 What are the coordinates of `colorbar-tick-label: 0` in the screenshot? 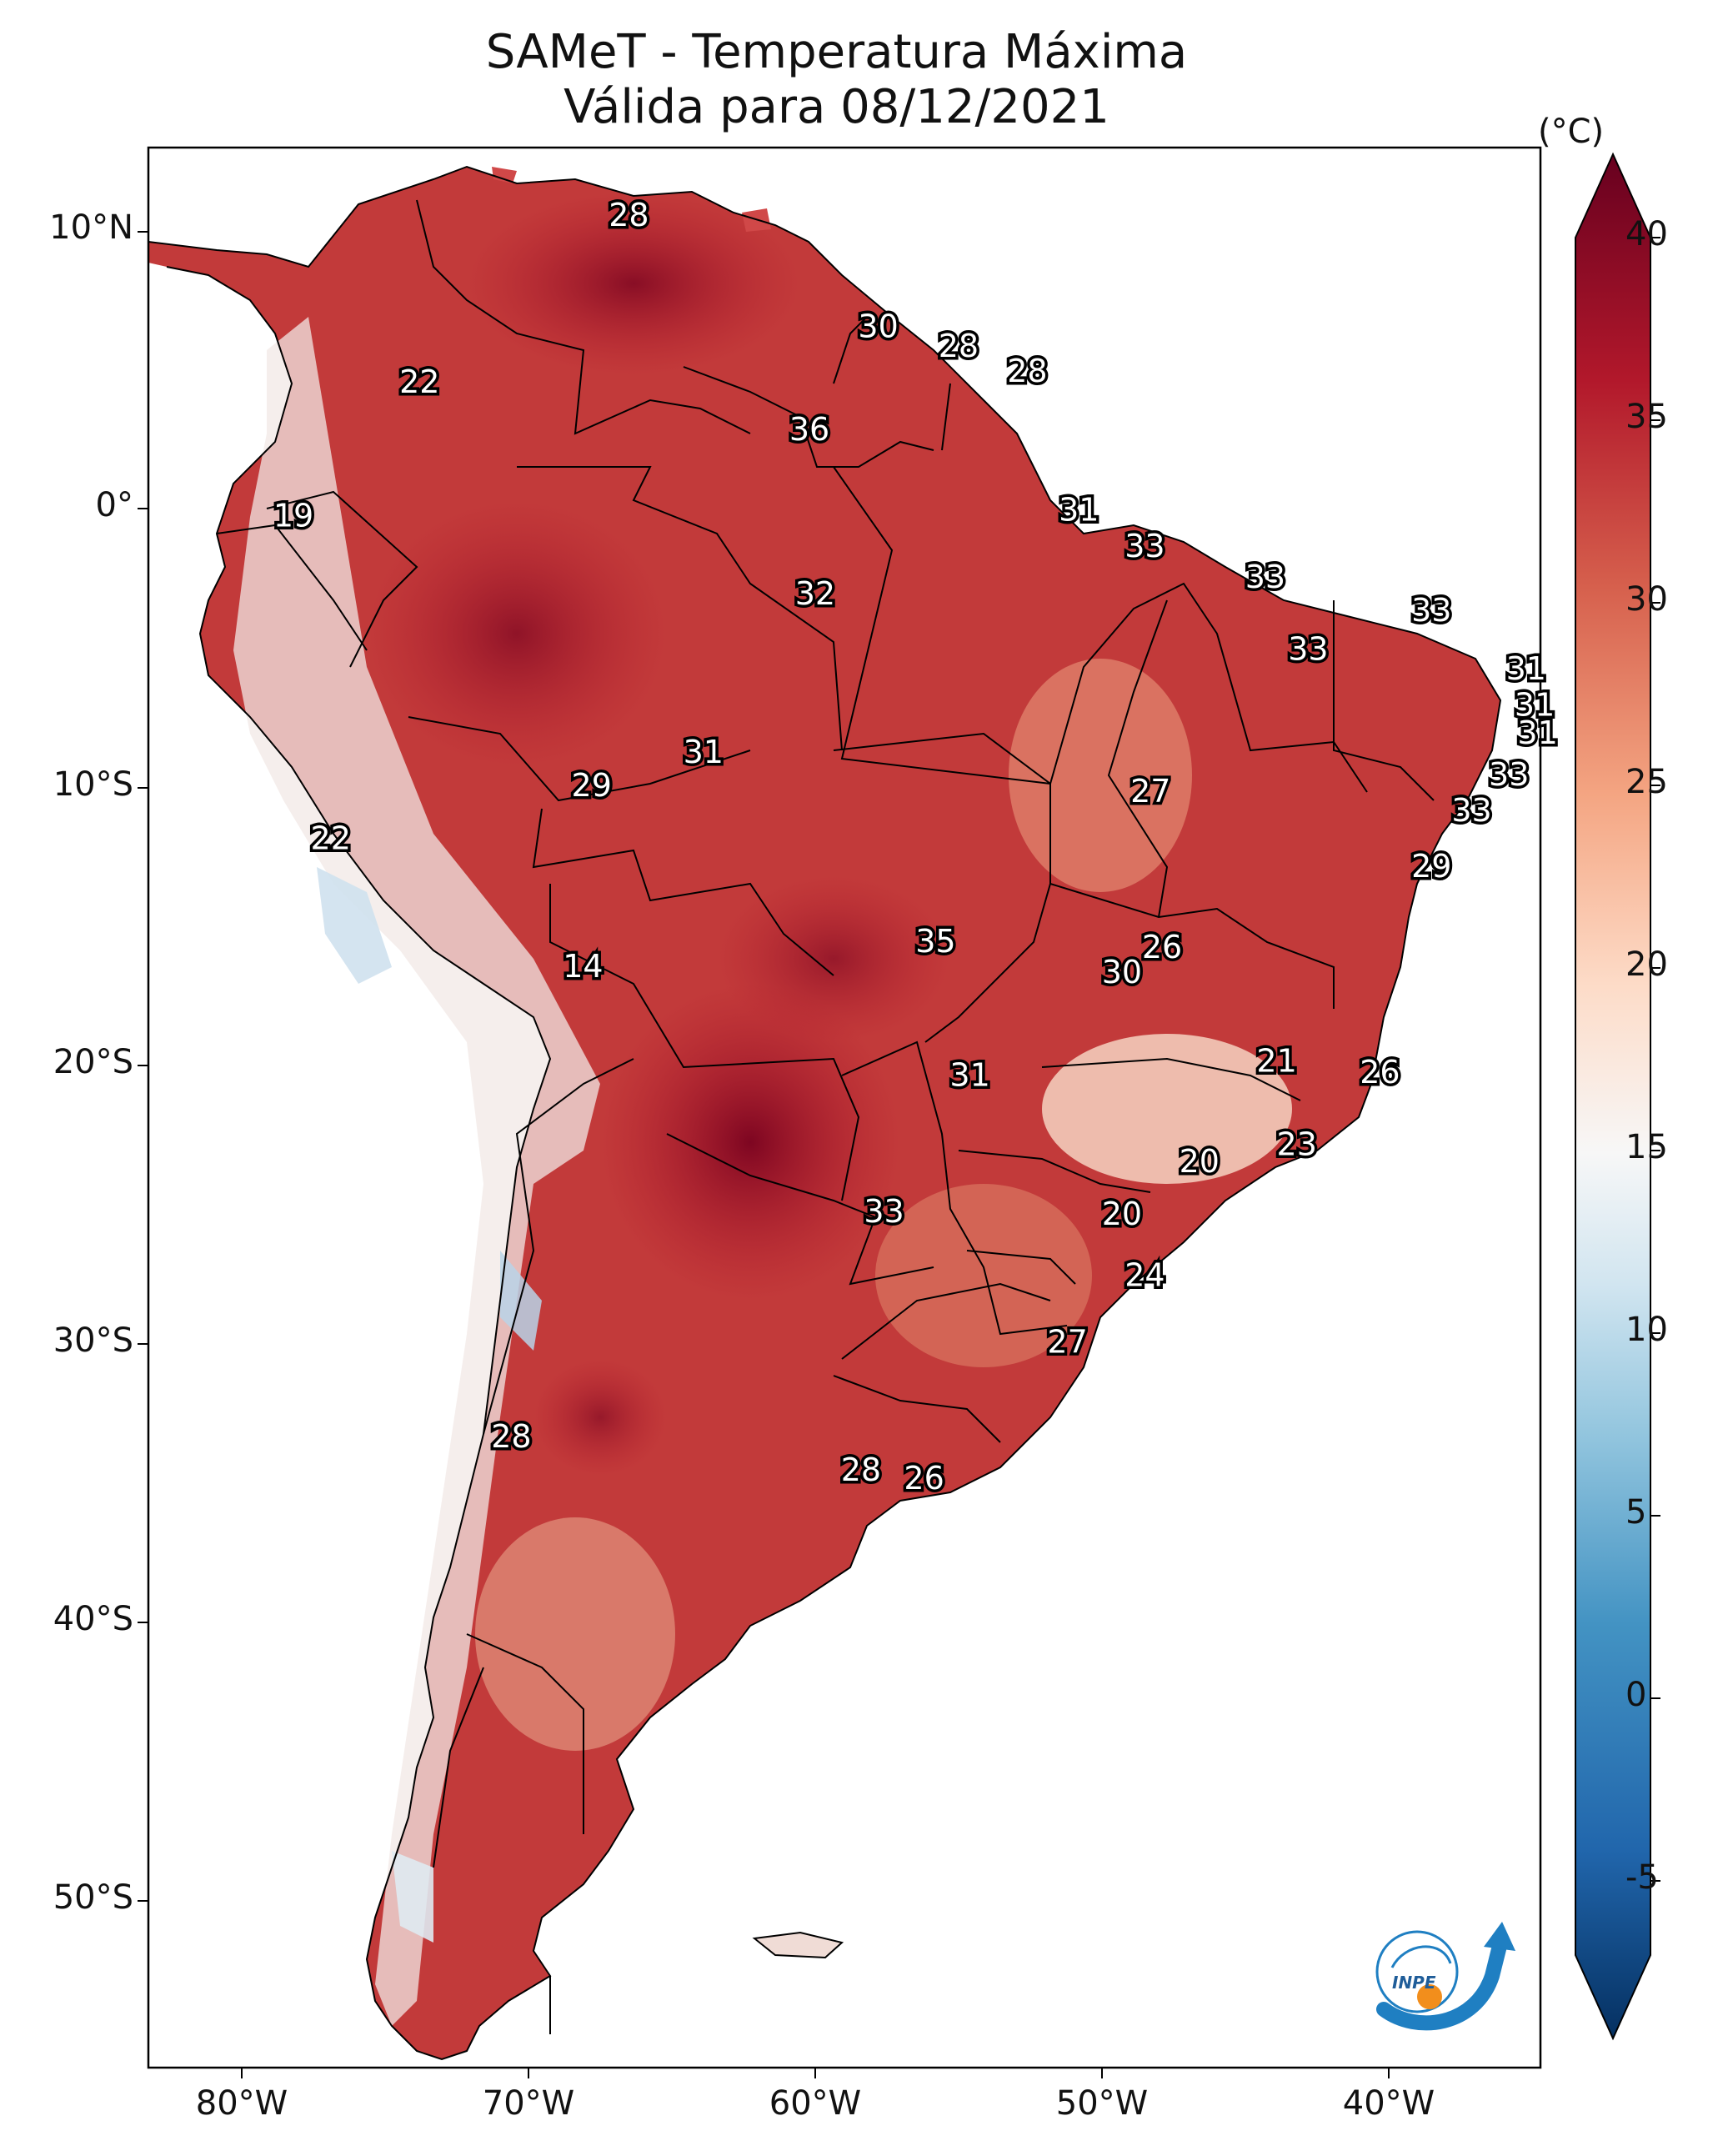 It's located at (1636, 1695).